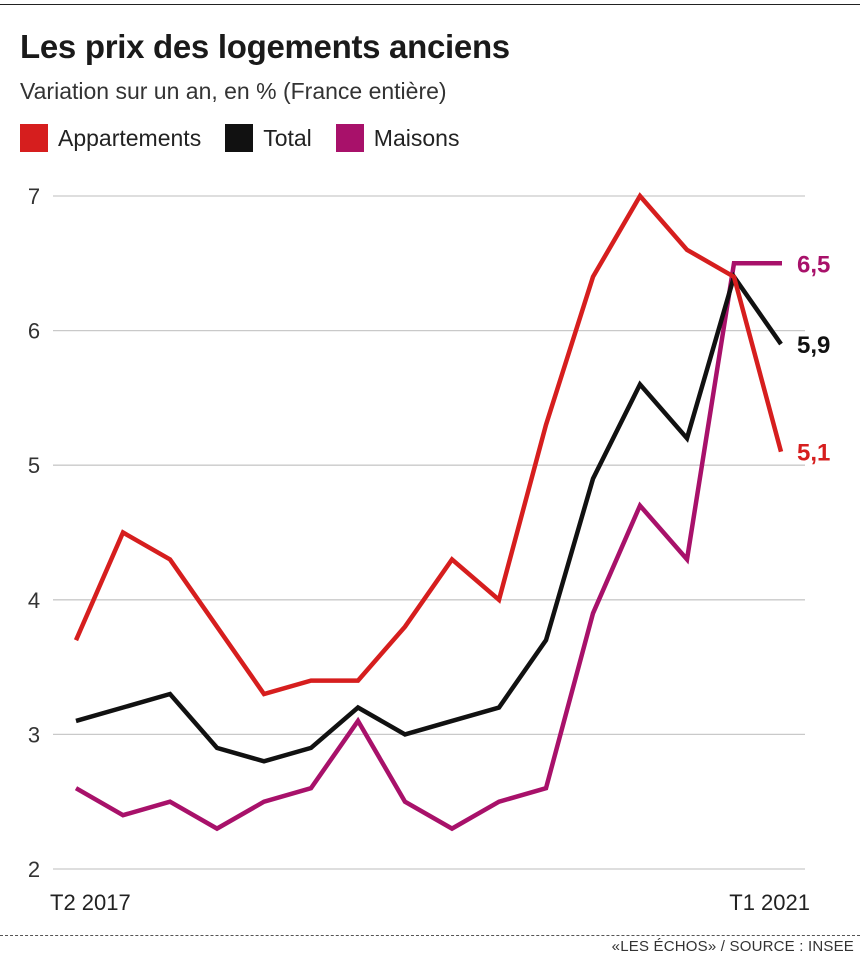 This screenshot has width=860, height=961. Describe the element at coordinates (349, 138) in the screenshot. I see `legend-swatch-maisons` at that location.